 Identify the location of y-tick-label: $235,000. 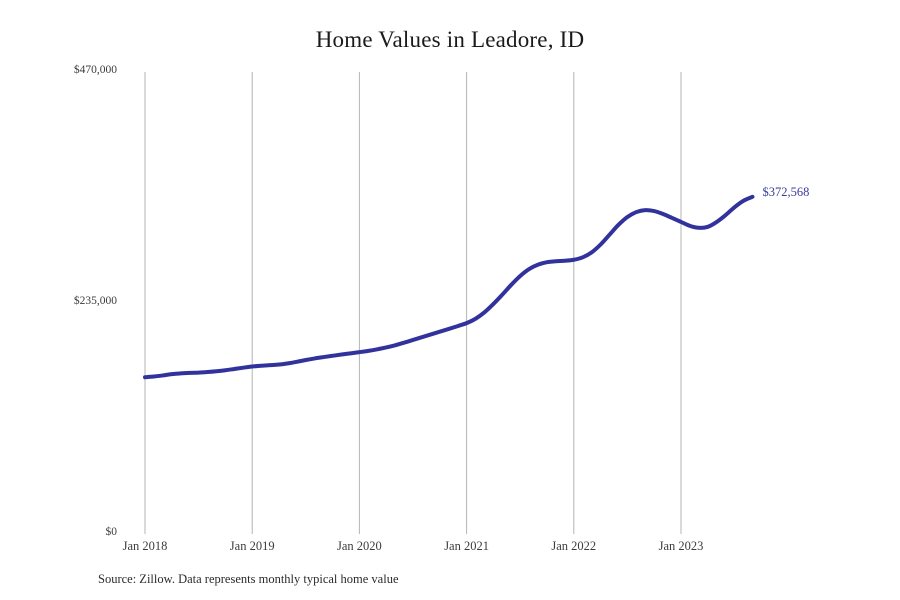
(95, 301).